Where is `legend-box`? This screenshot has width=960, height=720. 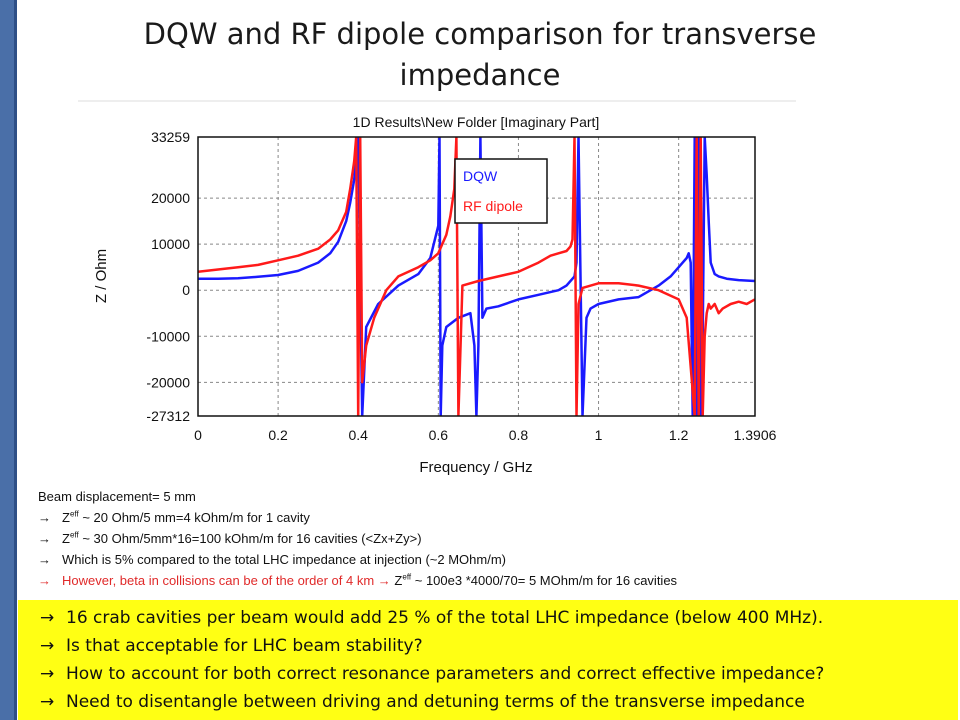 legend-box is located at coordinates (501, 191).